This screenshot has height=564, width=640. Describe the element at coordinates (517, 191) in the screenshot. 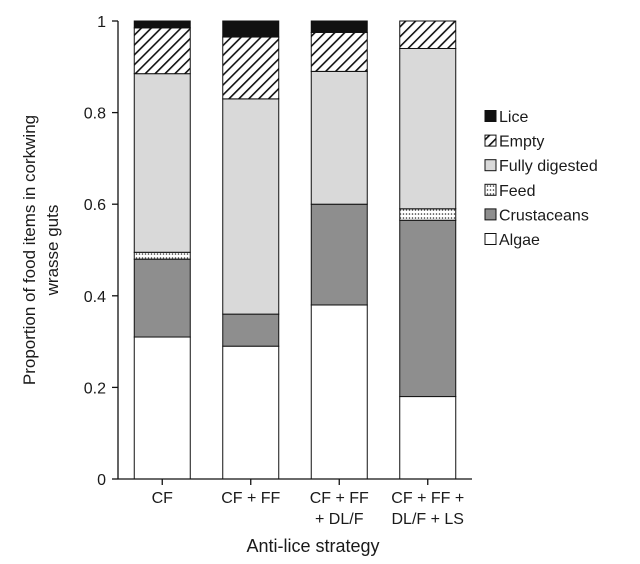

I see `legend-label-feed: Feed` at that location.